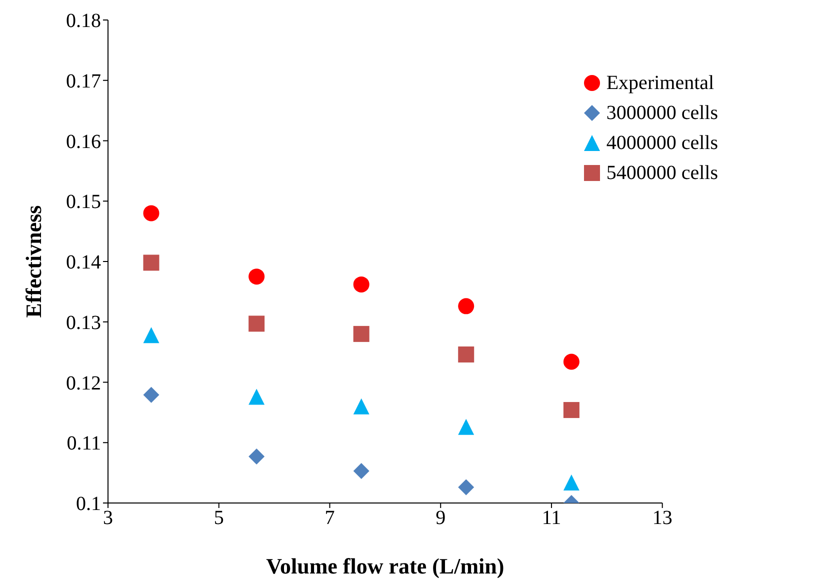 This screenshot has width=816, height=587. I want to click on y-tick-label: 0.17, so click(83, 81).